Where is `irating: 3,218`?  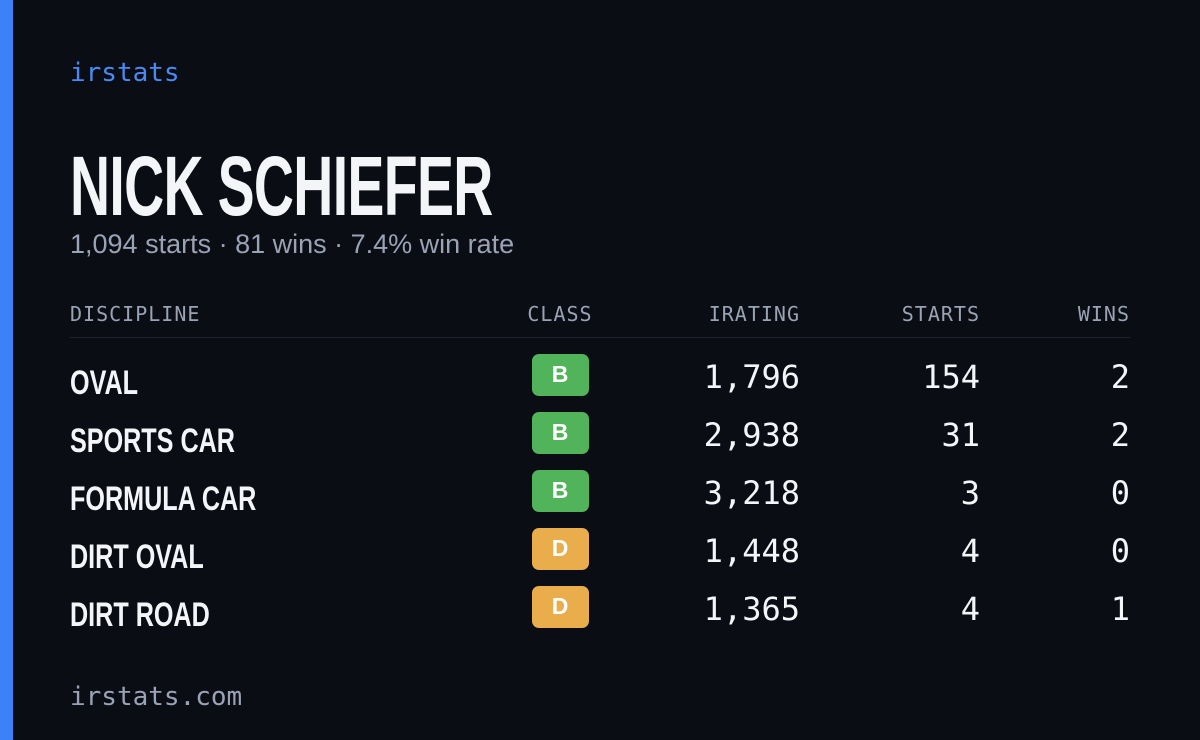 irating: 3,218 is located at coordinates (751, 493).